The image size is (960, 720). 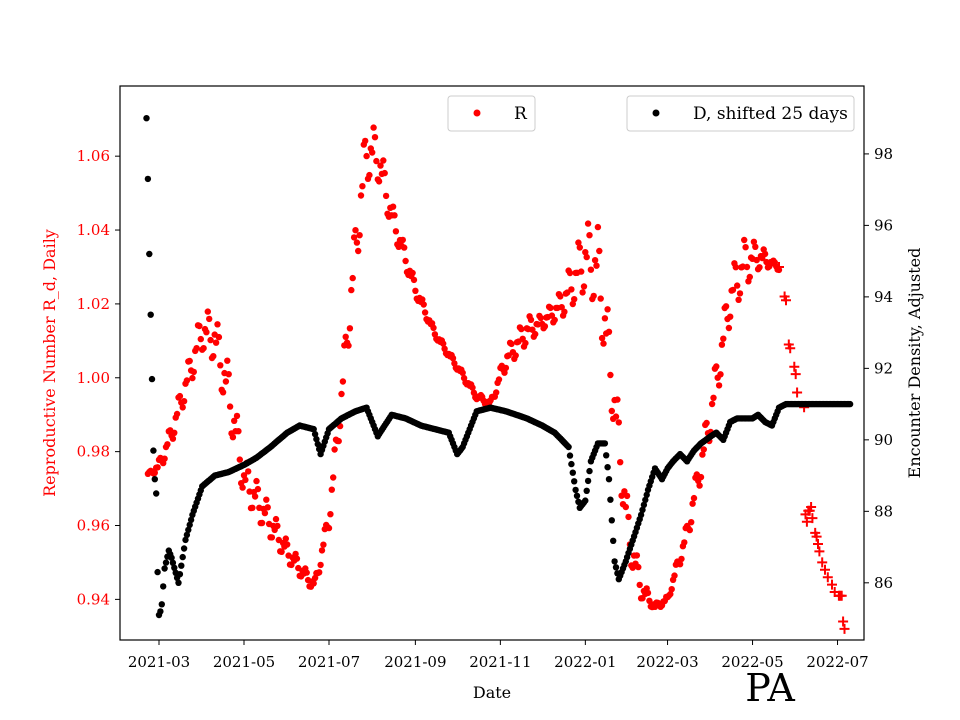 I want to click on x-tick-label: 2021-05, so click(x=244, y=662).